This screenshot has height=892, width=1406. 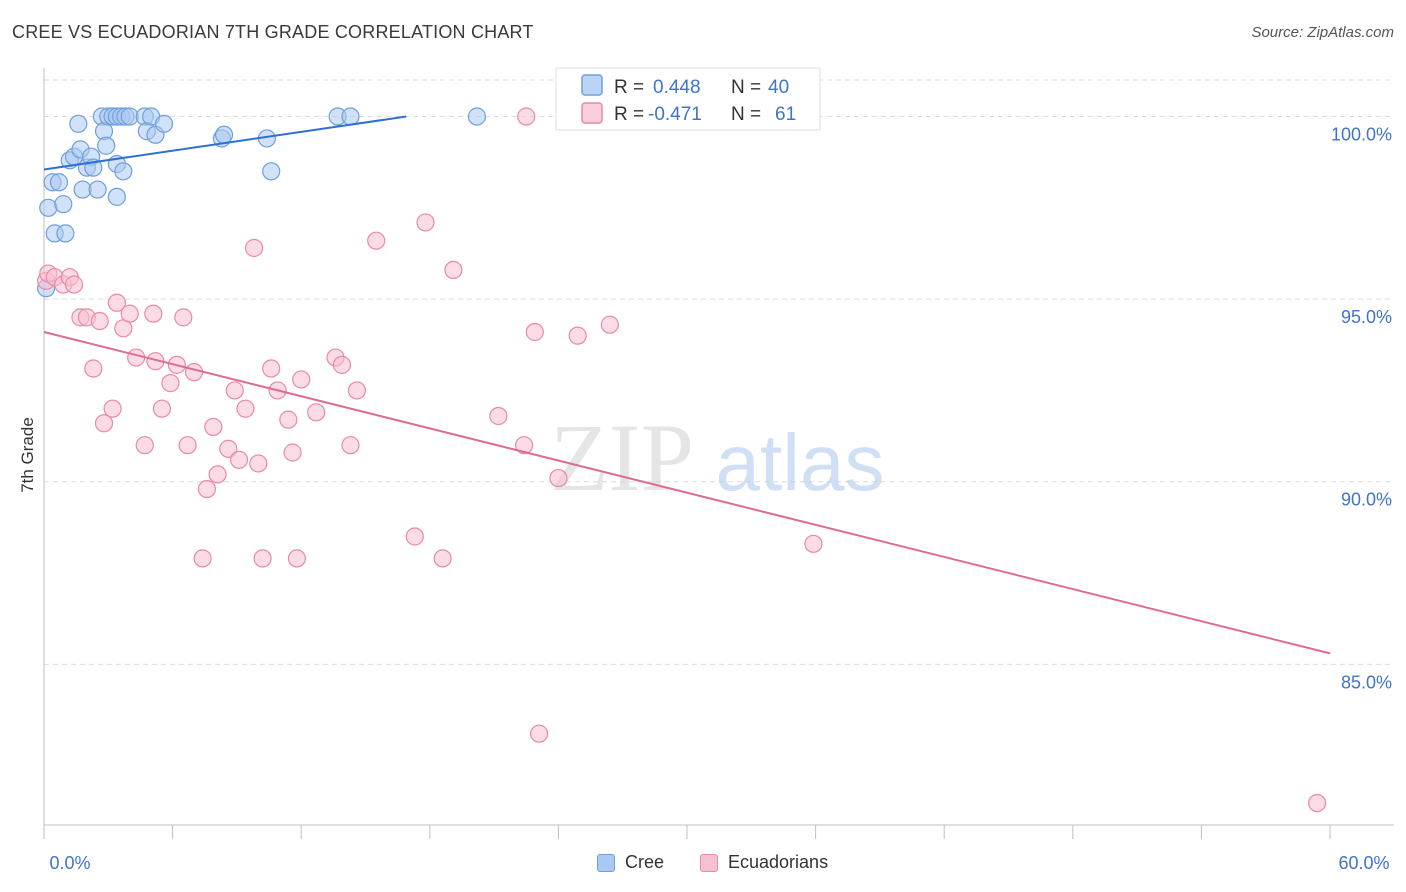 I want to click on legend-n-label-cree: N =, so click(x=748, y=87).